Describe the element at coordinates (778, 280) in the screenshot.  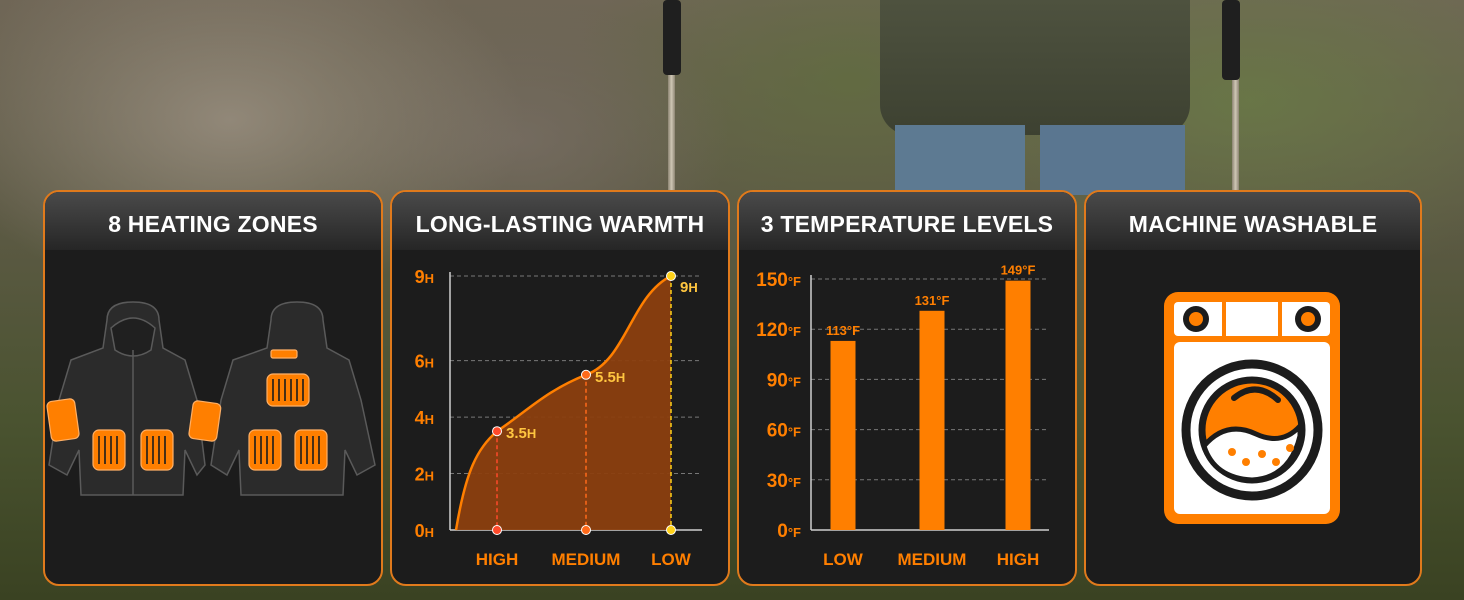
I see `y-tick-label: 150°F` at that location.